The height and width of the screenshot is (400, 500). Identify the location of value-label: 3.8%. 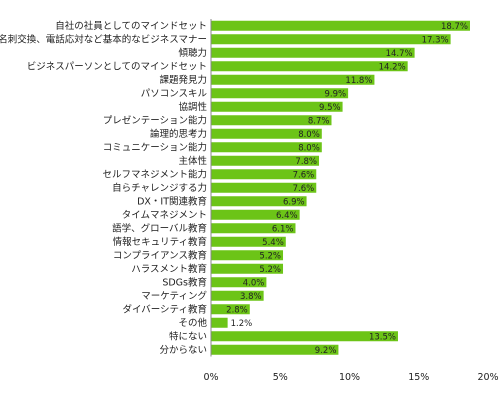
(251, 297).